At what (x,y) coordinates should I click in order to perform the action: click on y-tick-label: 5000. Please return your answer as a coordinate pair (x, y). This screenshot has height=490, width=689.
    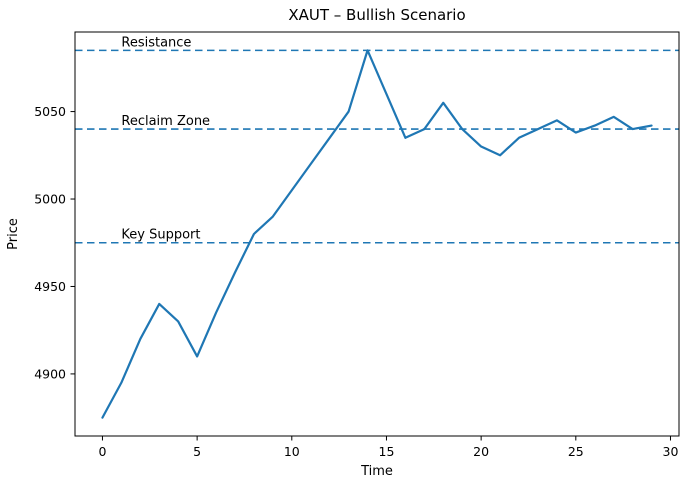
    Looking at the image, I should click on (50, 199).